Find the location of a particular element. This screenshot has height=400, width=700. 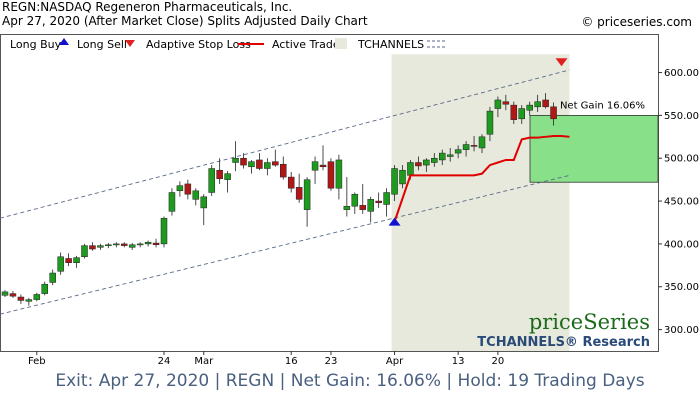

net-gain-box is located at coordinates (594, 148).